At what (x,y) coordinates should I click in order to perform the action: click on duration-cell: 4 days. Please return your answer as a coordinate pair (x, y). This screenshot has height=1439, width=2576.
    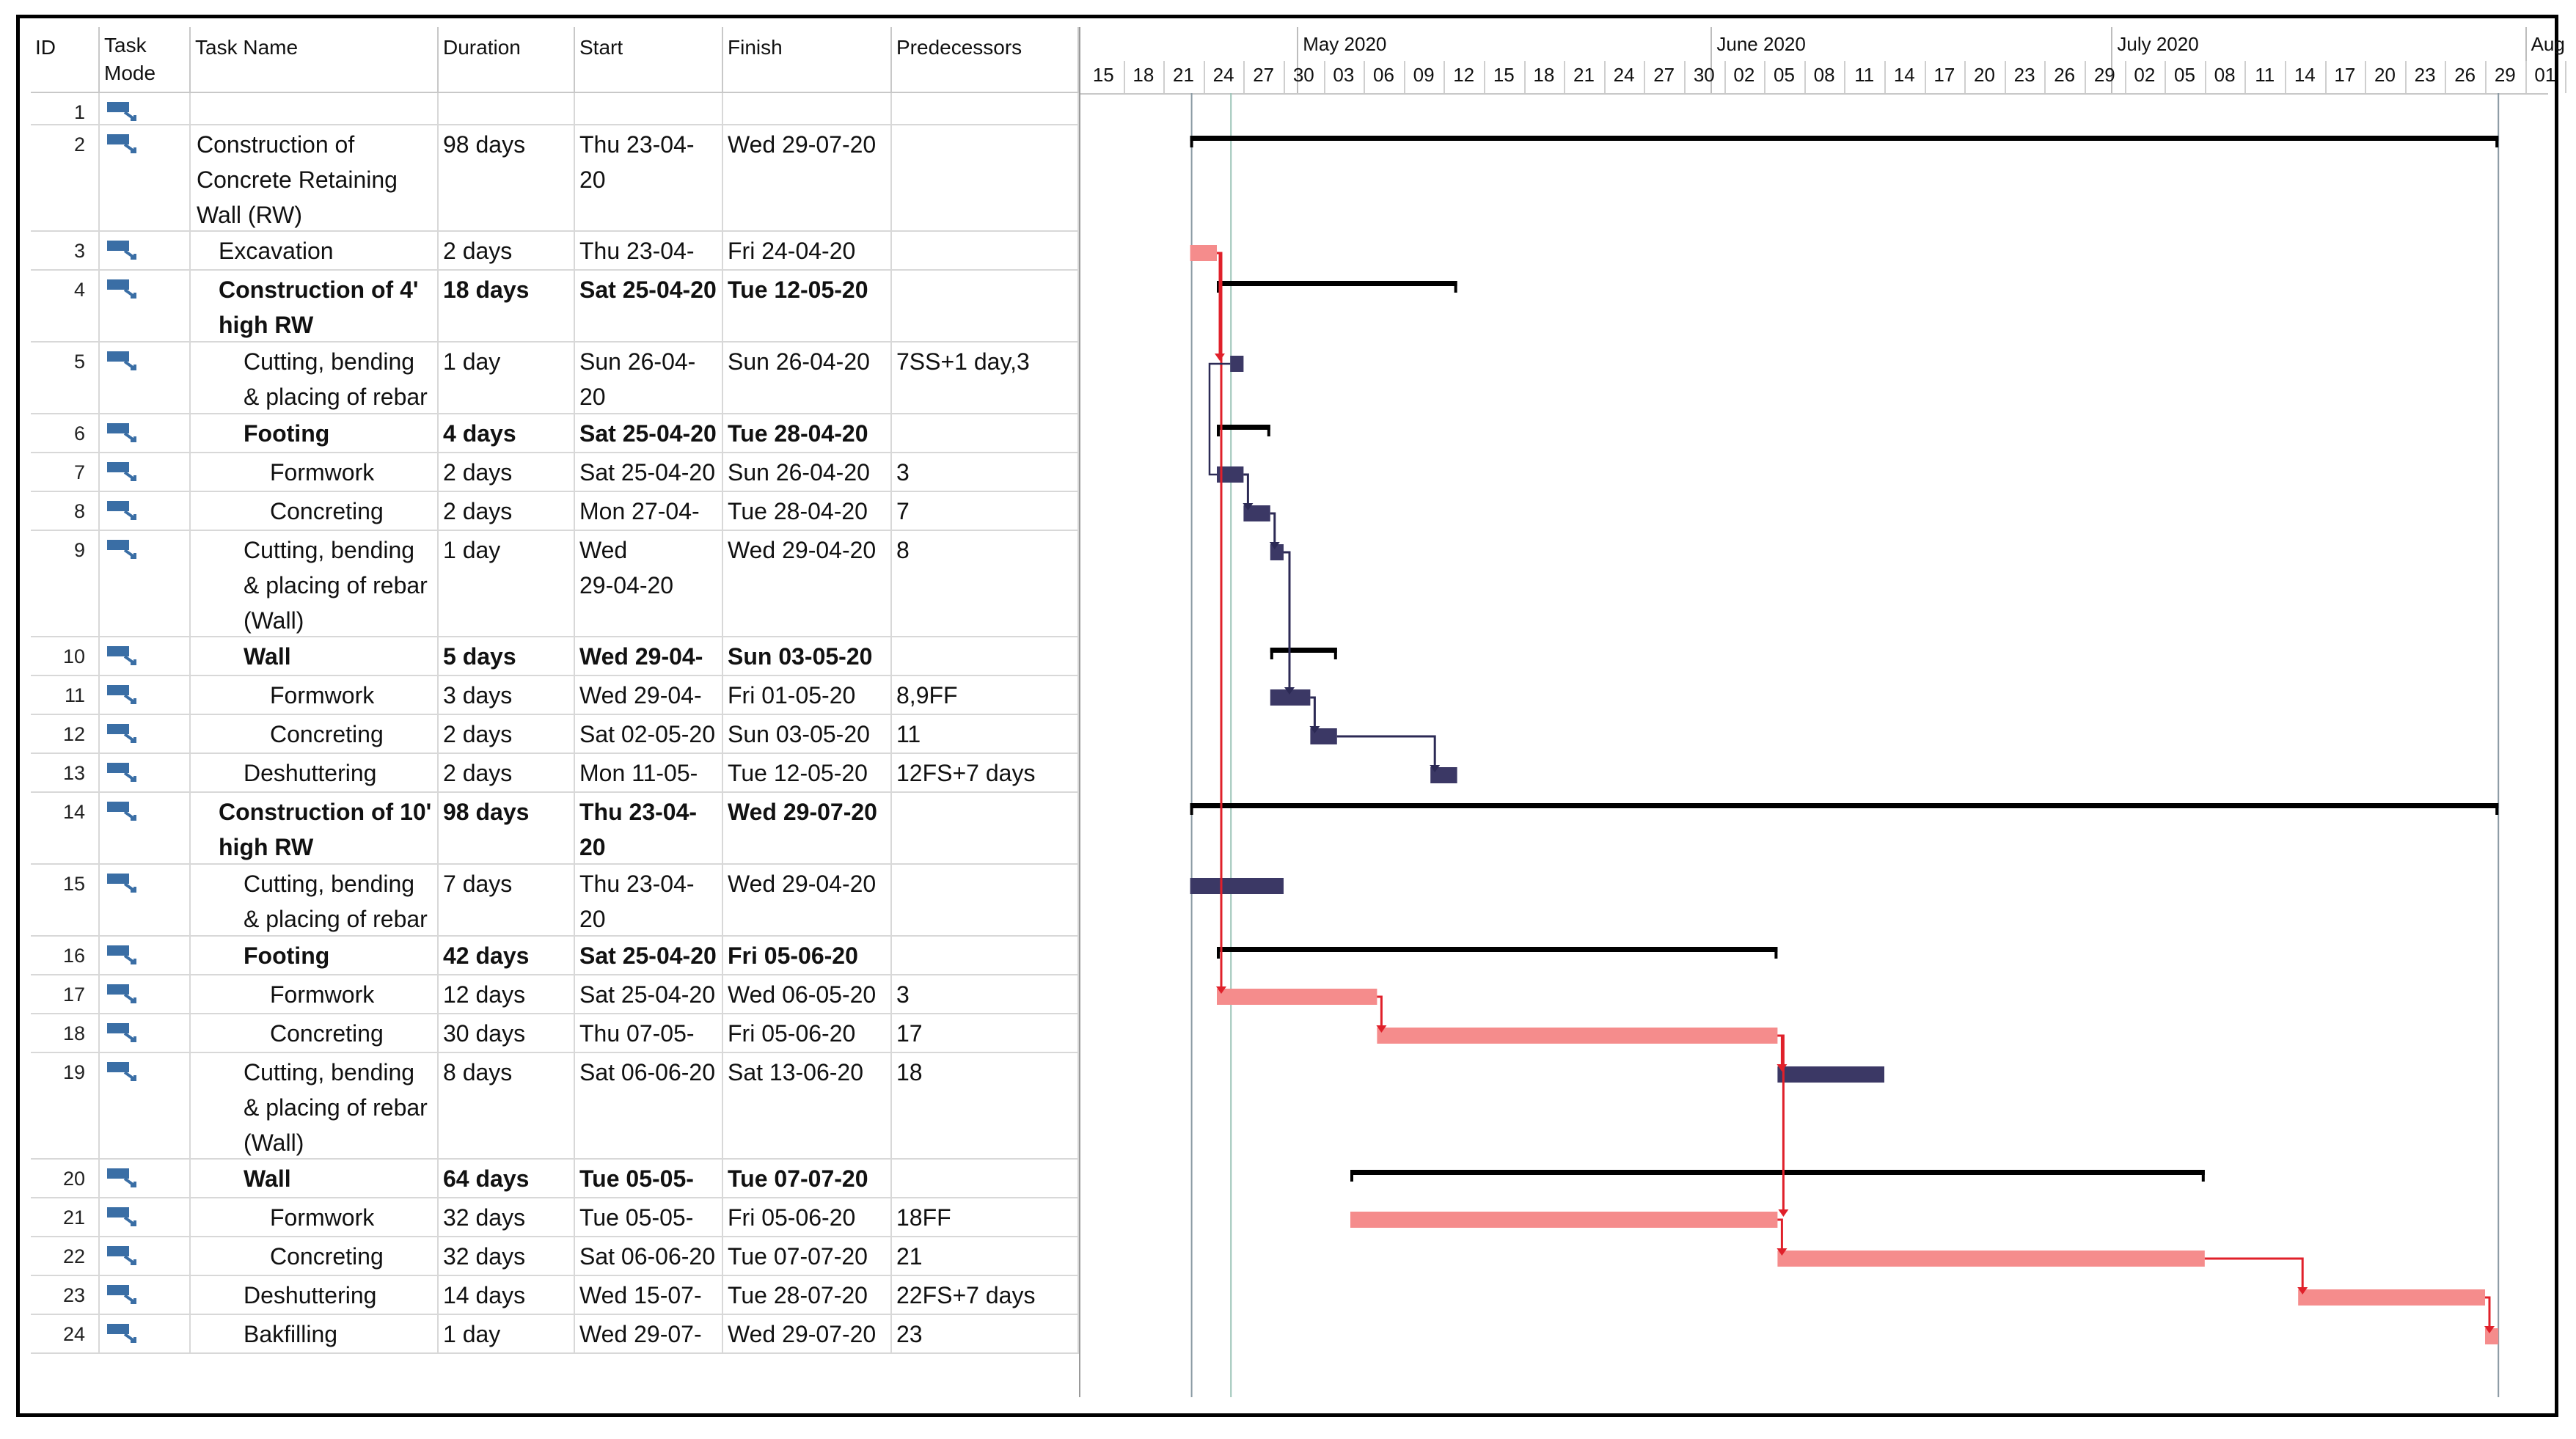
    Looking at the image, I should click on (507, 433).